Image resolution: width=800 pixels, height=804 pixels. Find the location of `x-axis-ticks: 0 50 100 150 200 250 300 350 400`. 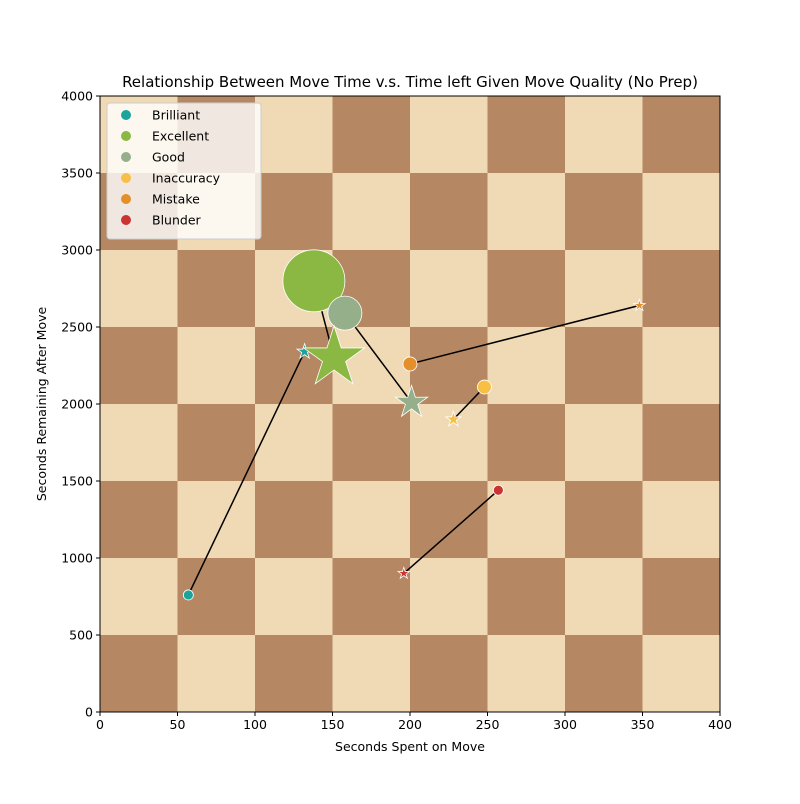

x-axis-ticks: 0 50 100 150 200 250 300 350 400 is located at coordinates (414, 722).